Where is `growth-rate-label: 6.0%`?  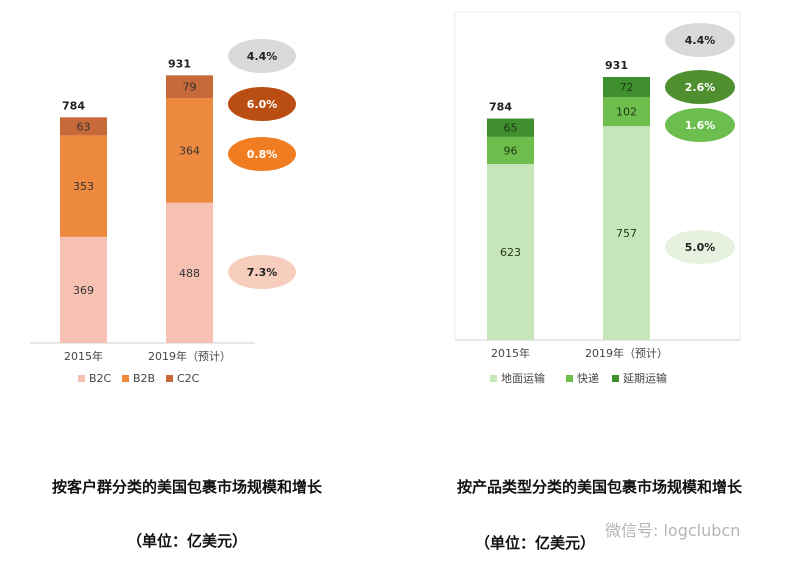
growth-rate-label: 6.0% is located at coordinates (262, 104).